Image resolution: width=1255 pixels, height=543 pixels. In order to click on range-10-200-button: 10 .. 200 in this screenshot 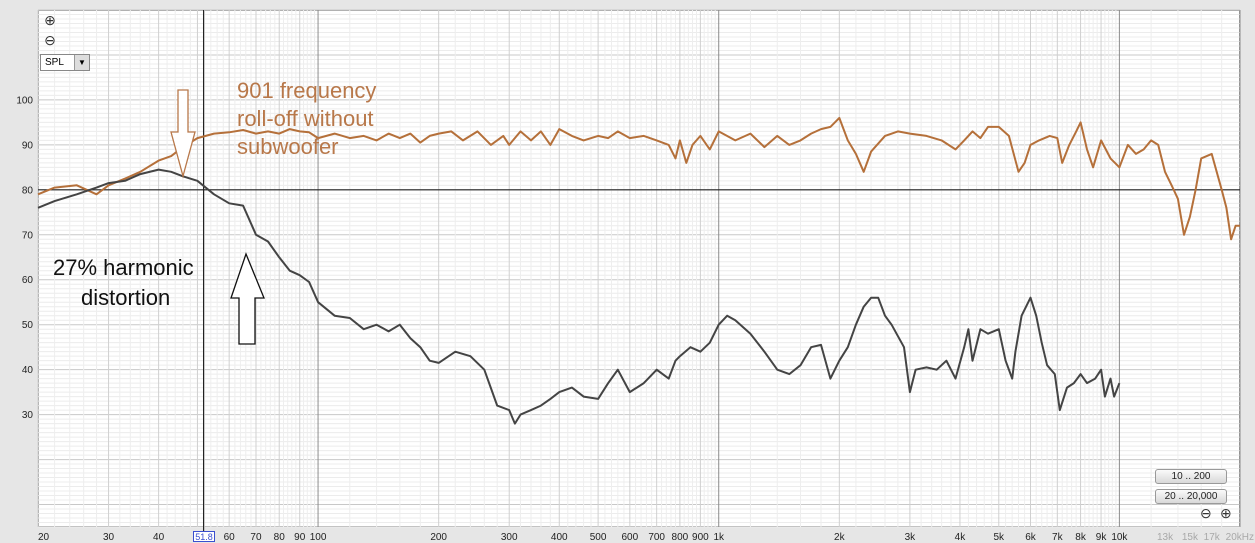, I will do `click(1191, 476)`.